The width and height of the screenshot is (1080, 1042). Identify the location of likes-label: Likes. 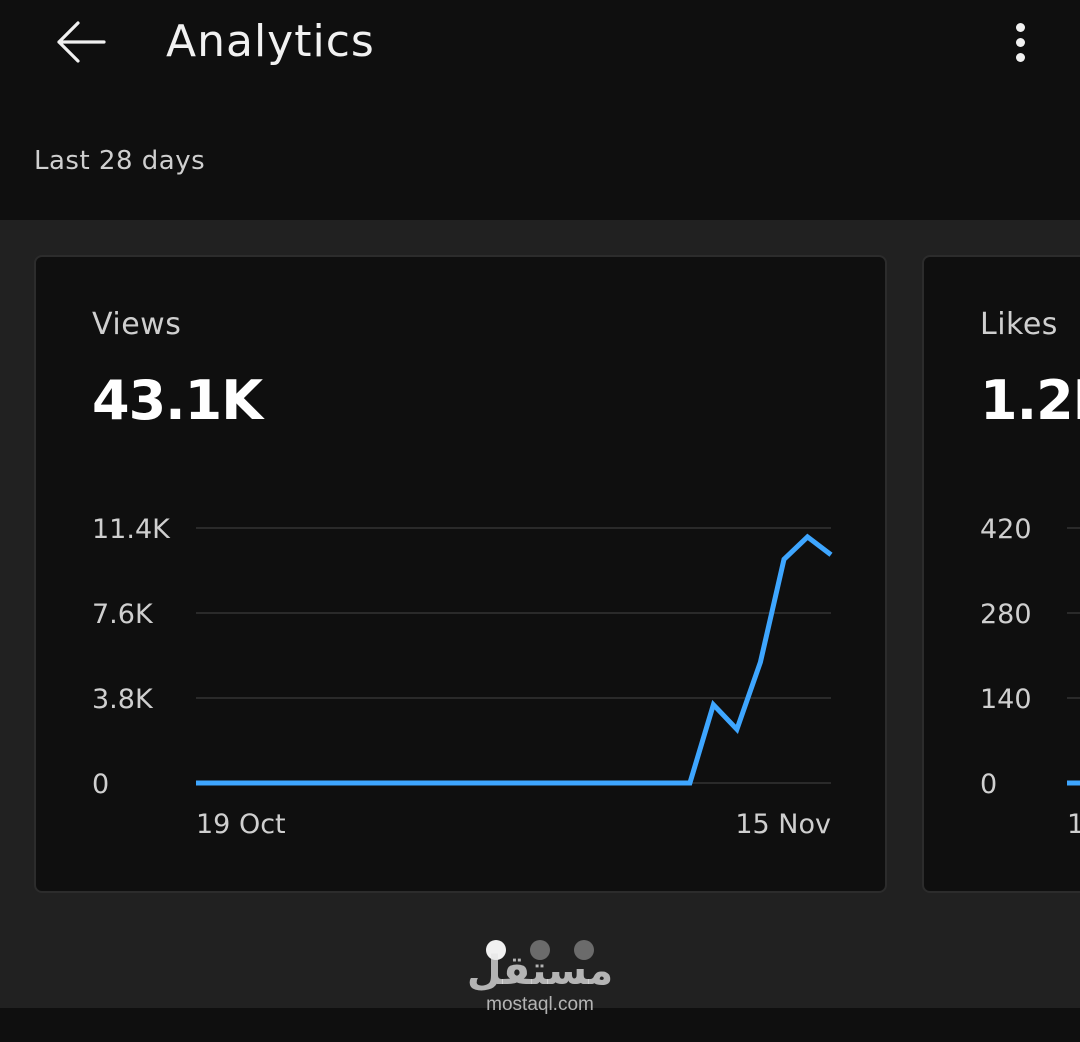
(1019, 324).